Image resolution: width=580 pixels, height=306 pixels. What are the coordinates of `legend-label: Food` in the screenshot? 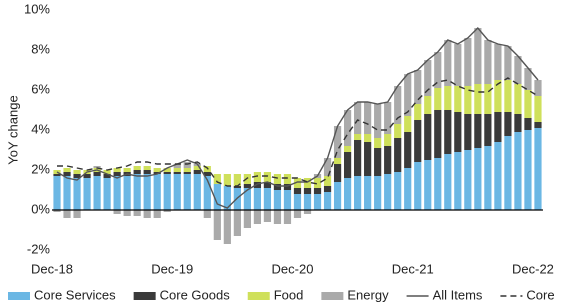 It's located at (289, 294).